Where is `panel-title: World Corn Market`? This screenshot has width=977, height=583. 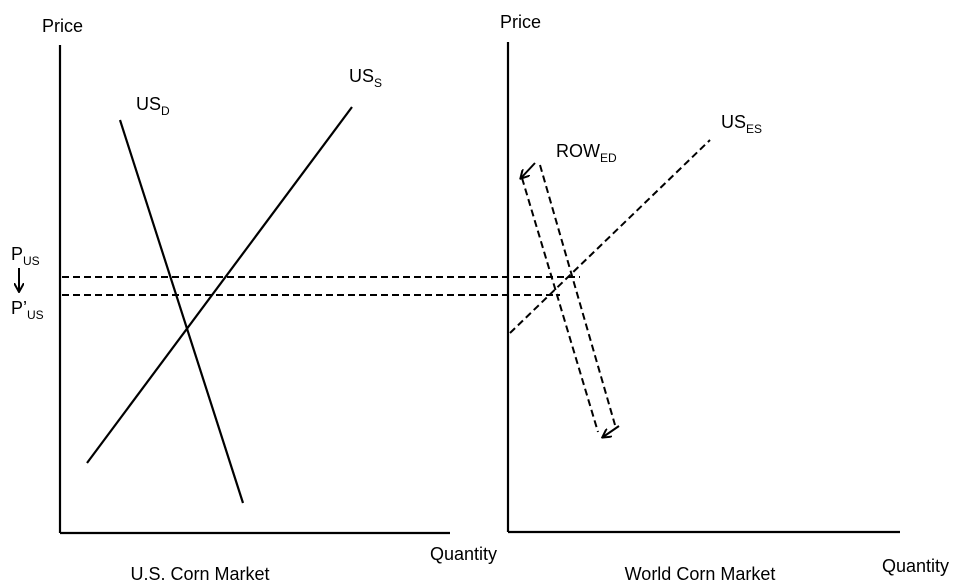
panel-title: World Corn Market is located at coordinates (700, 573).